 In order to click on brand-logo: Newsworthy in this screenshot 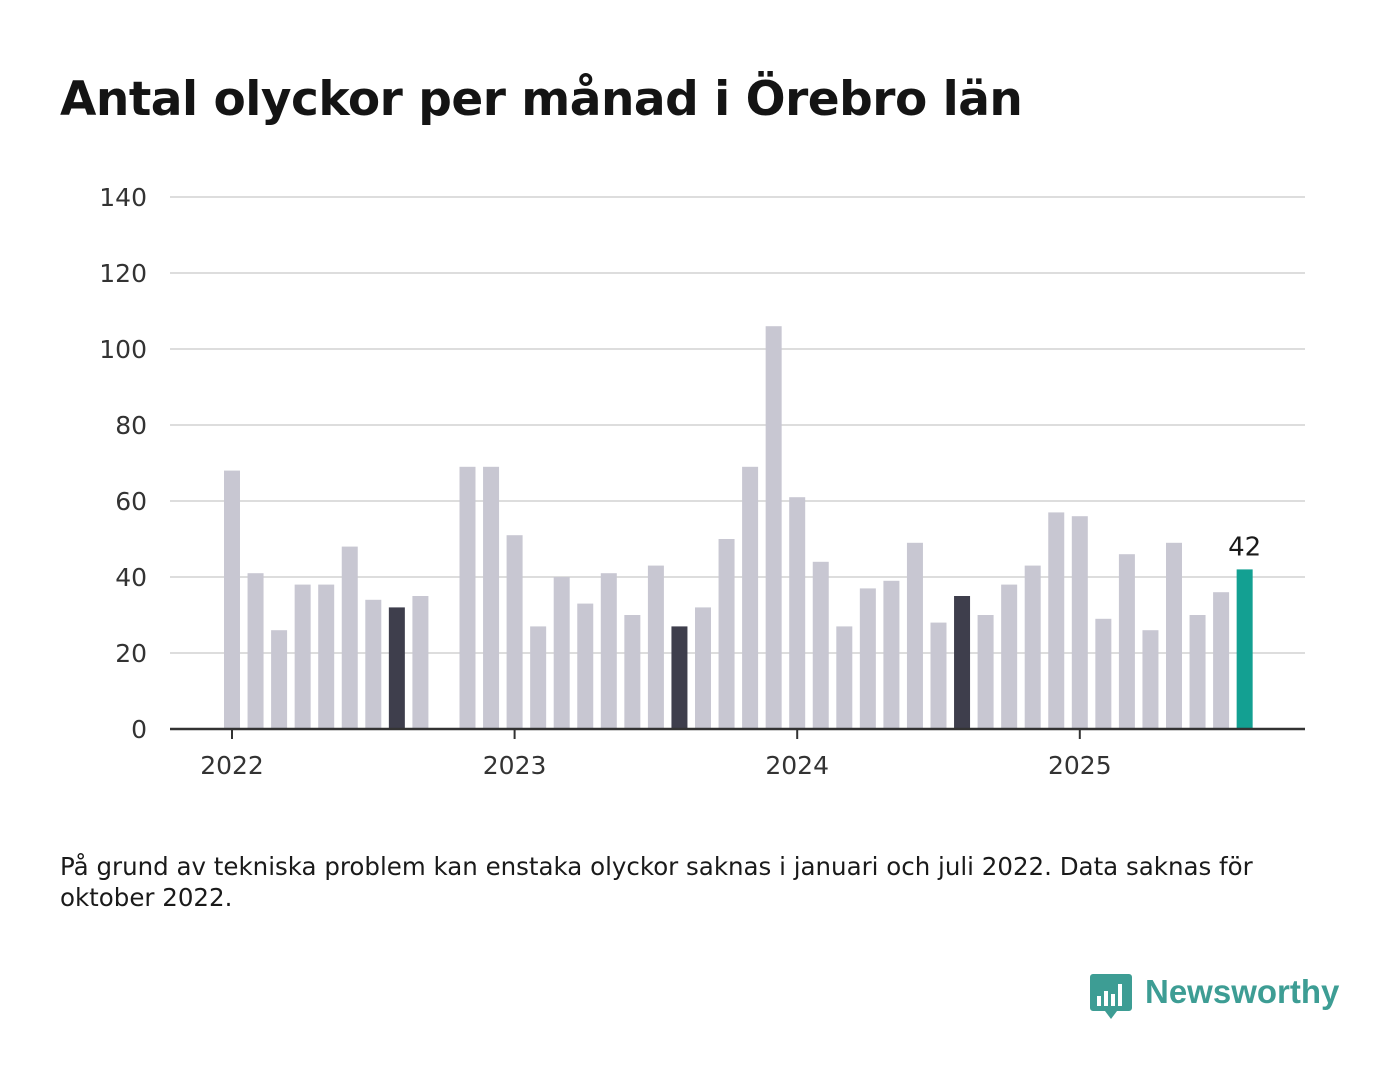, I will do `click(1220, 997)`.